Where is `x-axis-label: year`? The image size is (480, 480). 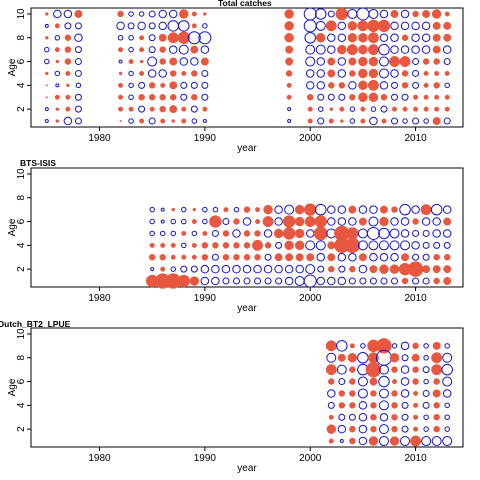 x-axis-label: year is located at coordinates (247, 148).